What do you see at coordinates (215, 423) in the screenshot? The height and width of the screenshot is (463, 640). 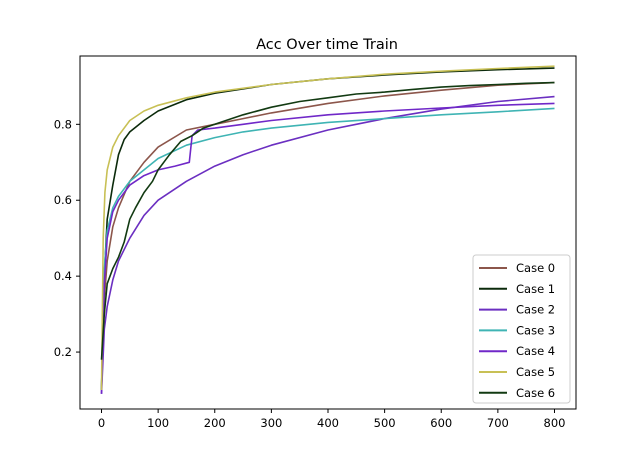 I see `x-tick-label: 200` at bounding box center [215, 423].